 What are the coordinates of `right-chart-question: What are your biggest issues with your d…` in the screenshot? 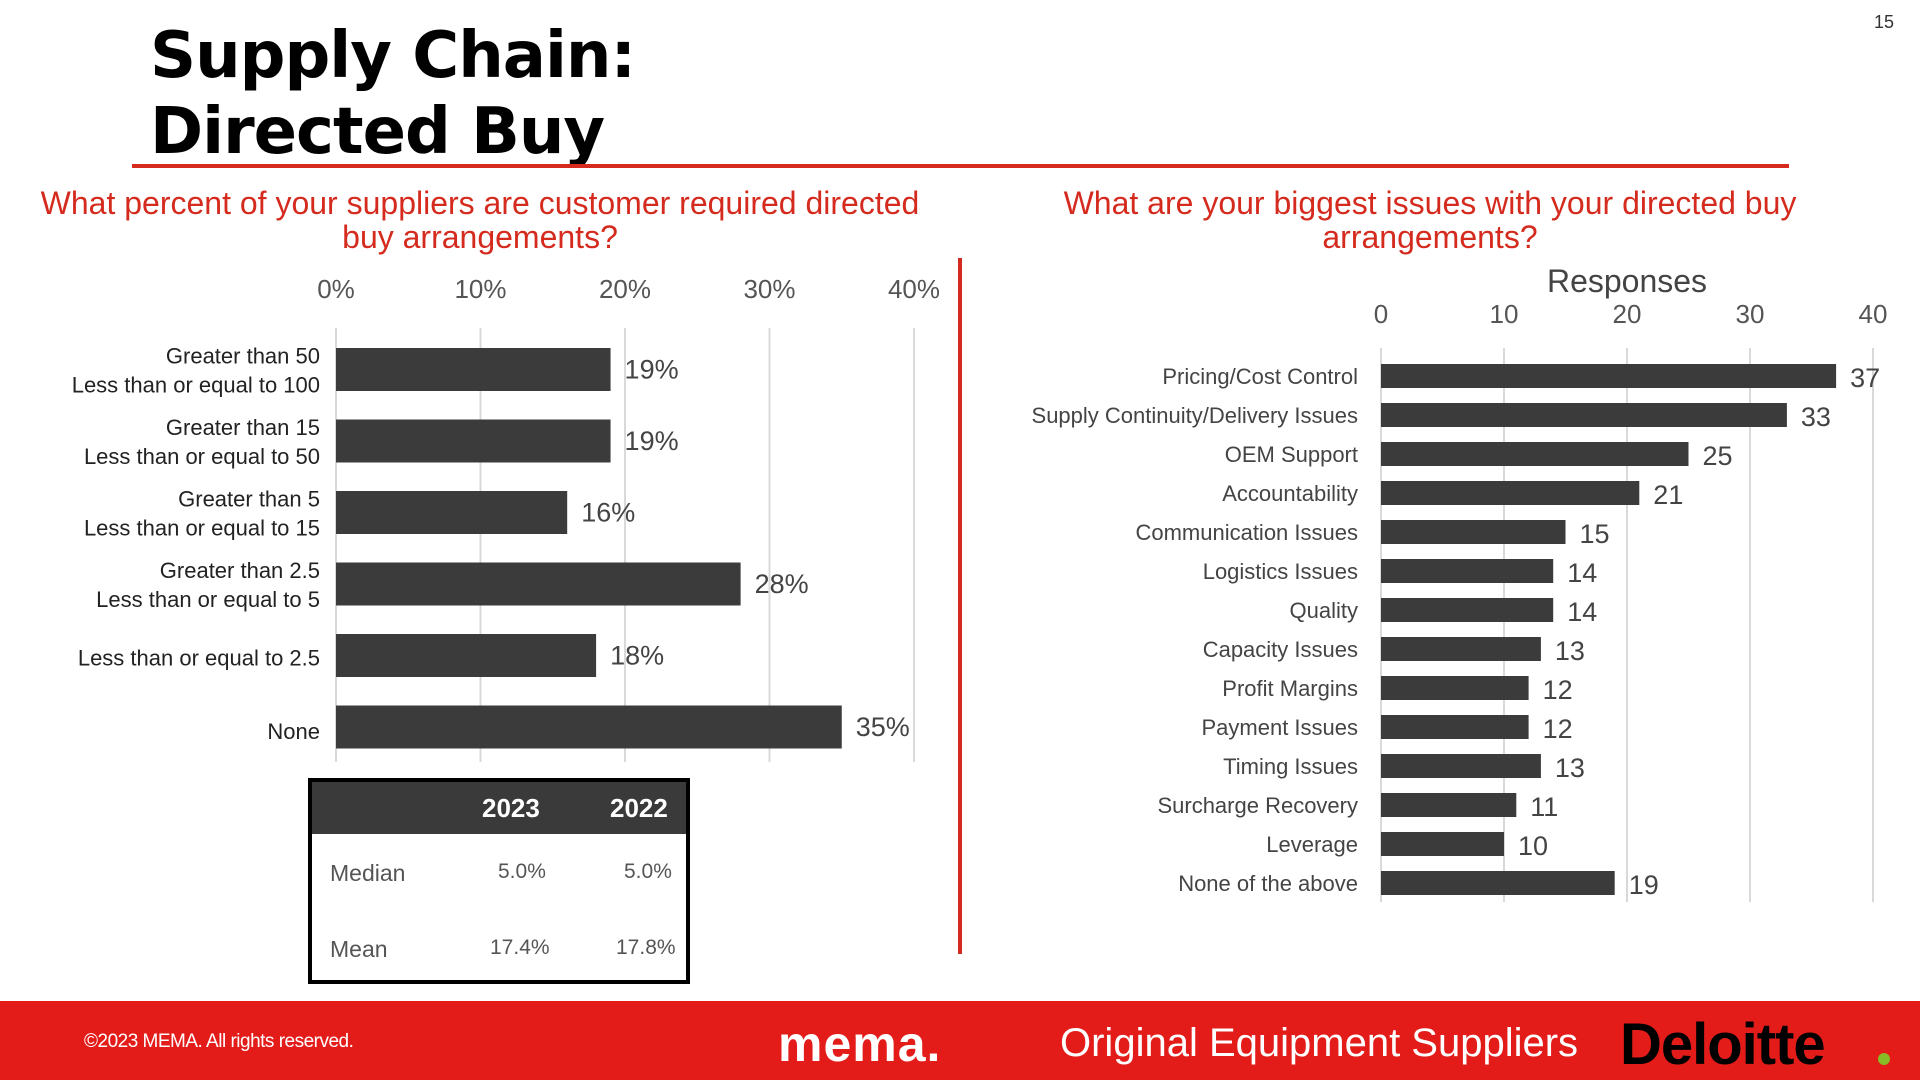 It's located at (1430, 220).